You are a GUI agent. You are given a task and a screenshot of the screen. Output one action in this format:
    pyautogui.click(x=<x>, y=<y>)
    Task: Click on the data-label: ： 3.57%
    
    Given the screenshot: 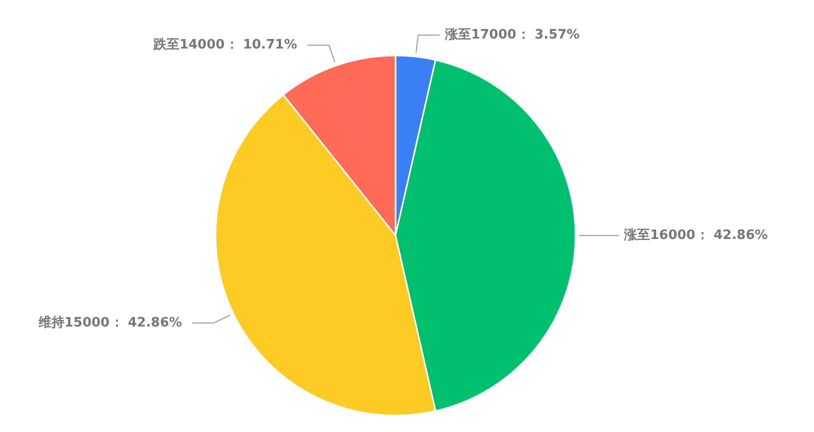 What is the action you would take?
    pyautogui.click(x=548, y=35)
    